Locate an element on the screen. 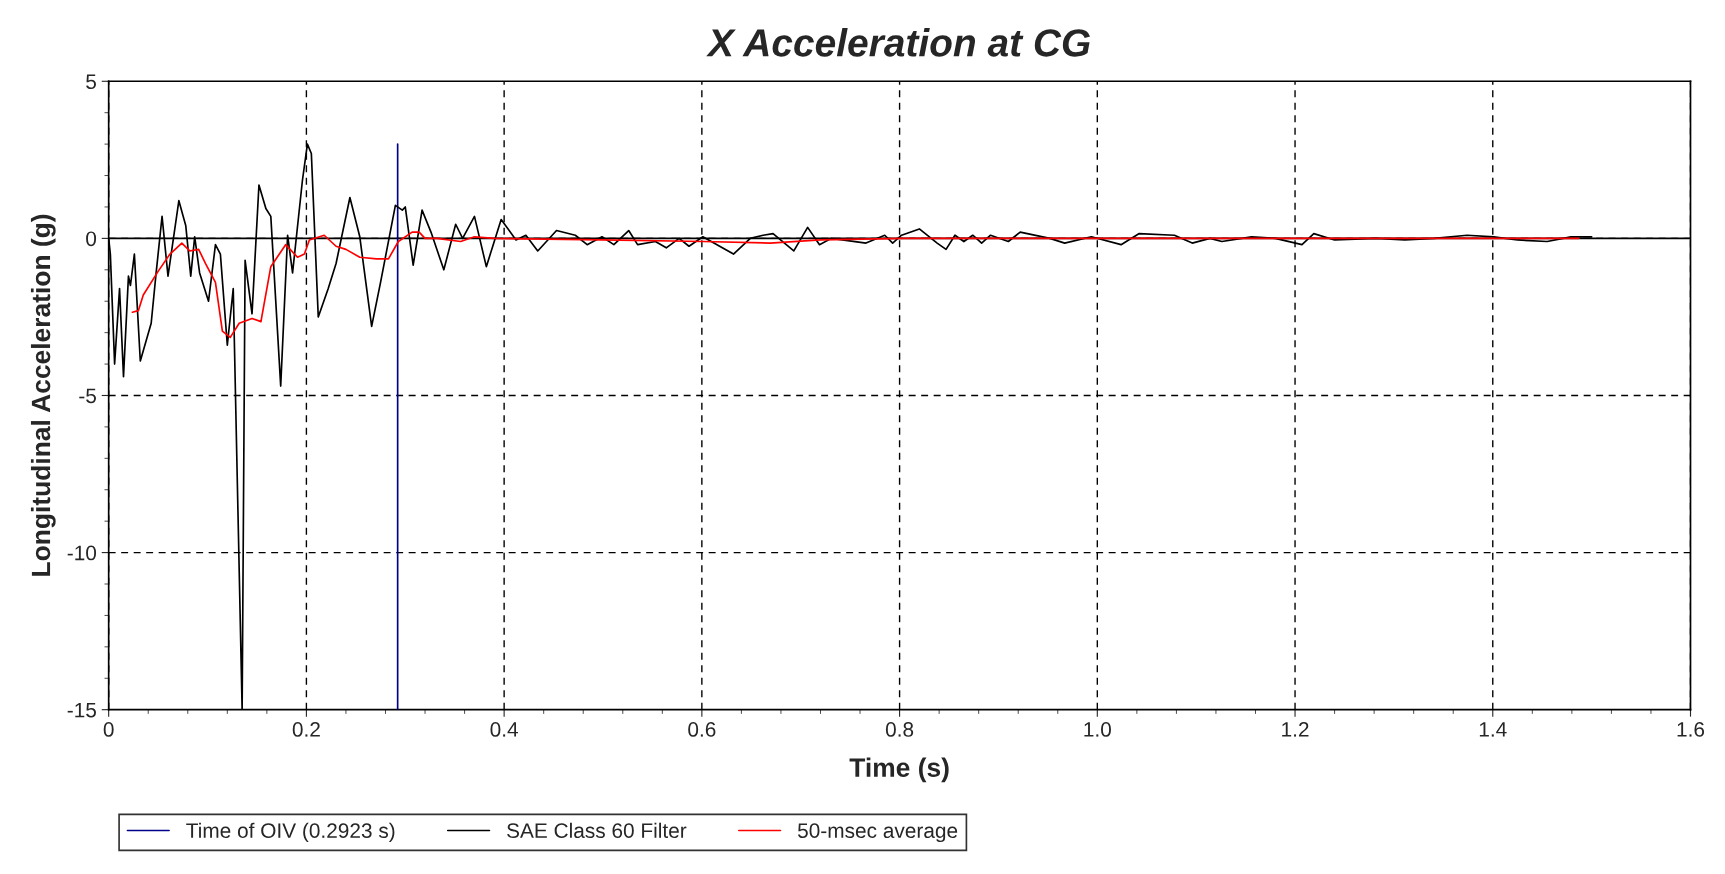 This screenshot has height=874, width=1725. x-tick-label: 0.8 is located at coordinates (899, 729).